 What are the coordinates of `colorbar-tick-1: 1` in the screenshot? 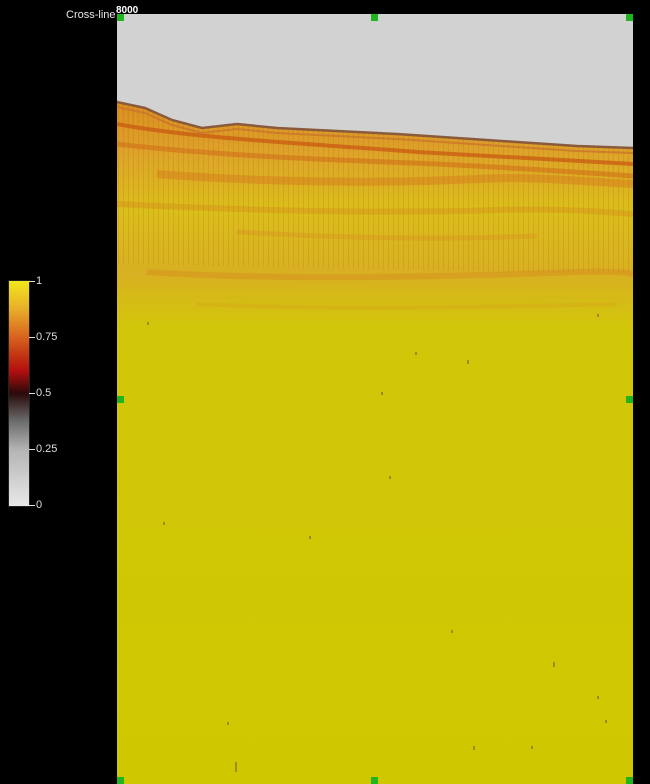 It's located at (35, 281).